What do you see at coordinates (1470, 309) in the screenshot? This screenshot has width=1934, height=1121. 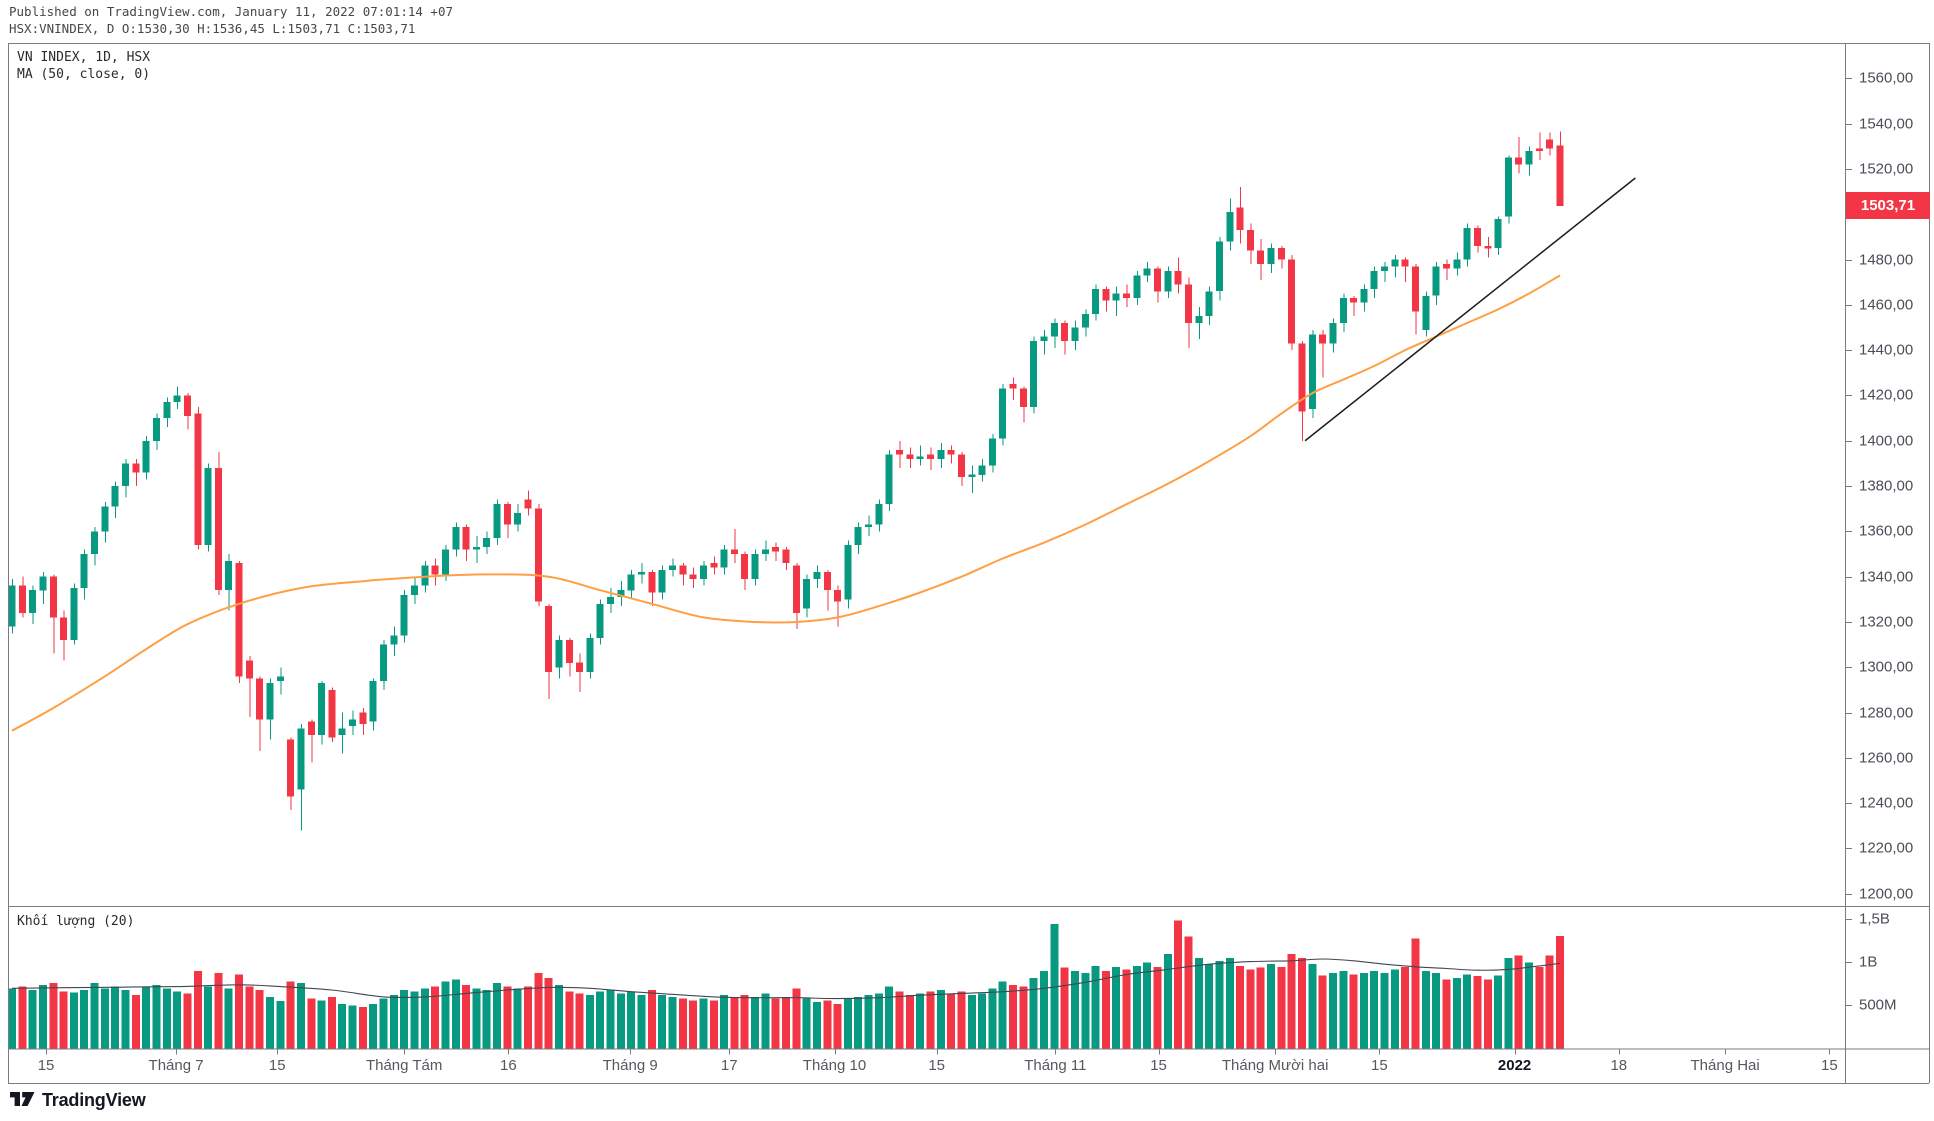 I see `trendline` at bounding box center [1470, 309].